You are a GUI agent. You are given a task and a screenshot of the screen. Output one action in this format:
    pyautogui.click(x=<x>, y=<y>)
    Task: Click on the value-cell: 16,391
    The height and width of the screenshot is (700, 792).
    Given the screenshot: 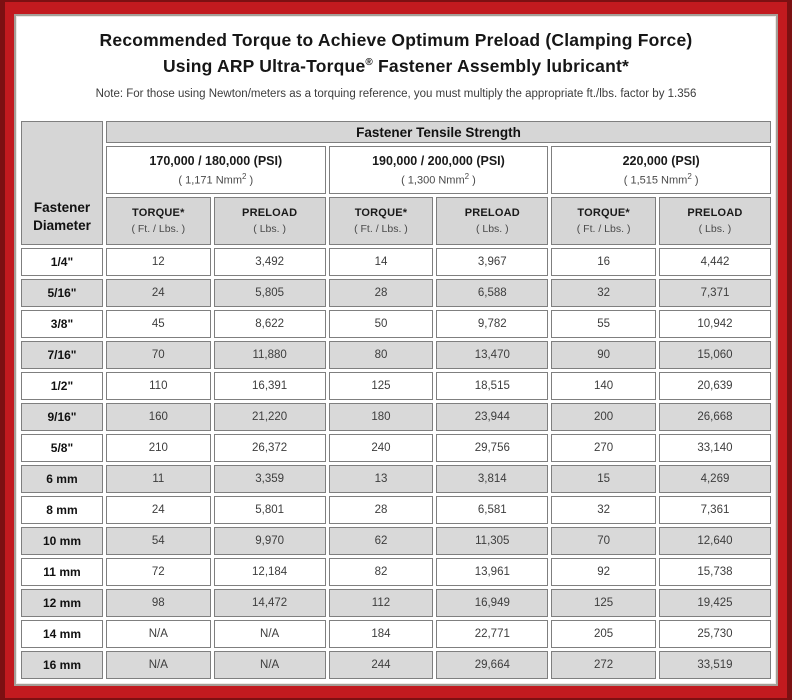 What is the action you would take?
    pyautogui.click(x=269, y=386)
    